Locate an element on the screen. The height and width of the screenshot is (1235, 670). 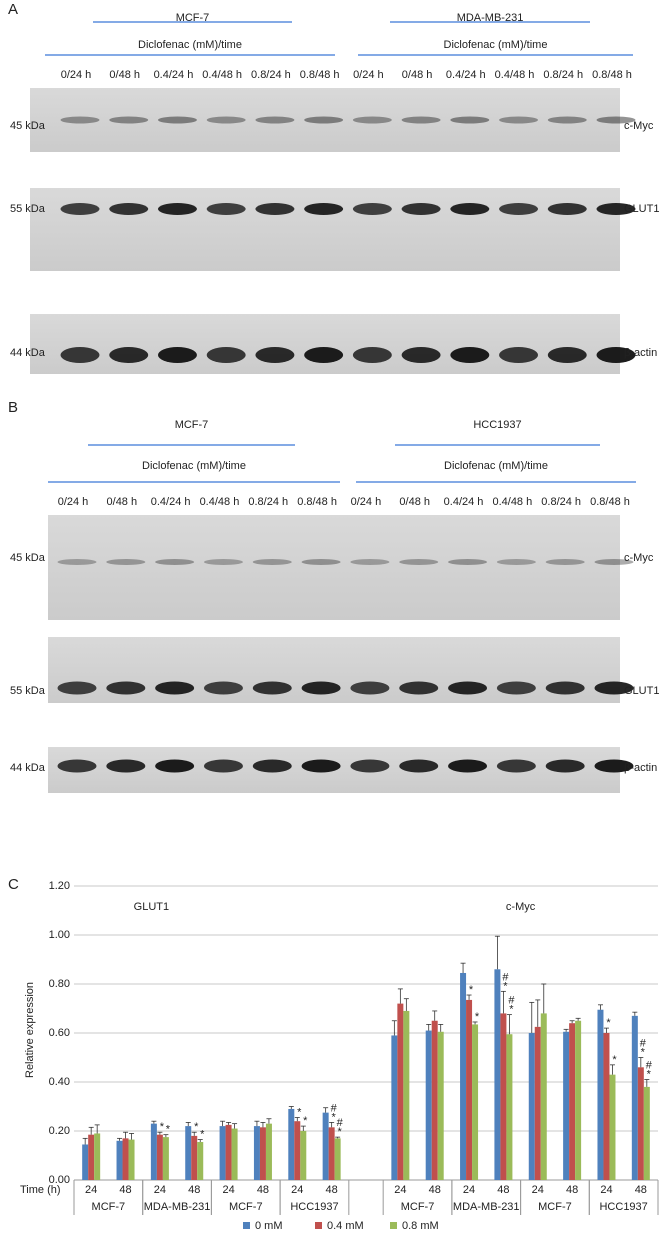
y-tick-label: 0.80 is located at coordinates (59, 984).